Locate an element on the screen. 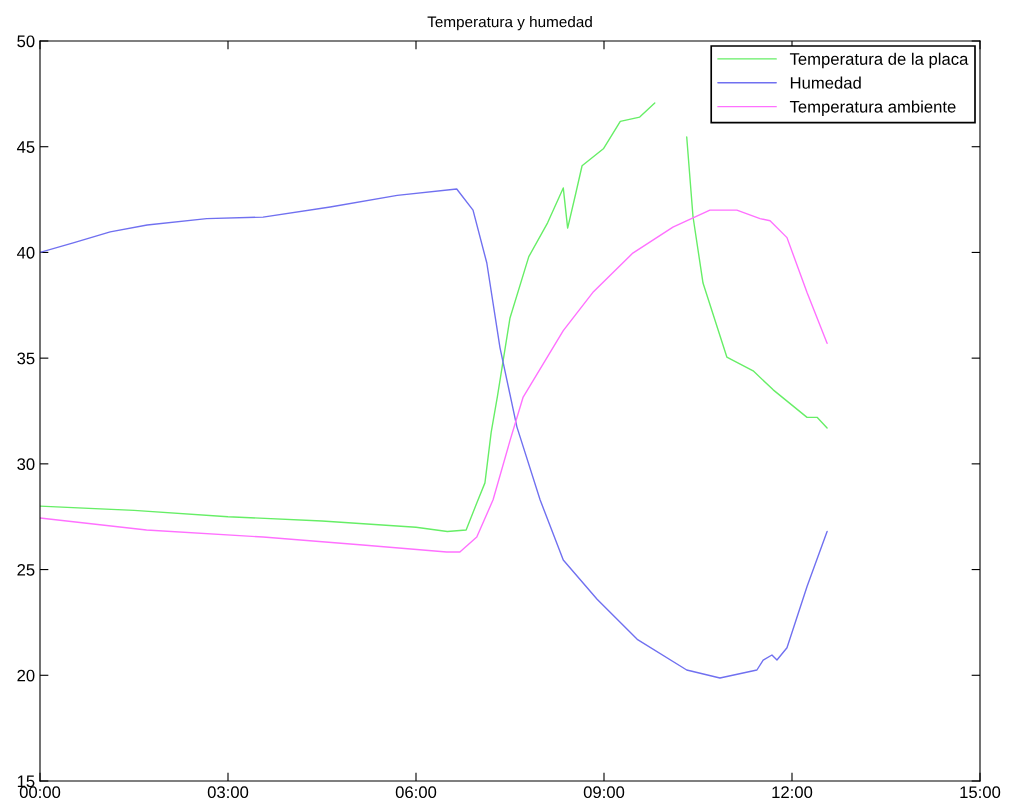 This screenshot has height=812, width=1011. y-tick-label: 40 is located at coordinates (25, 252).